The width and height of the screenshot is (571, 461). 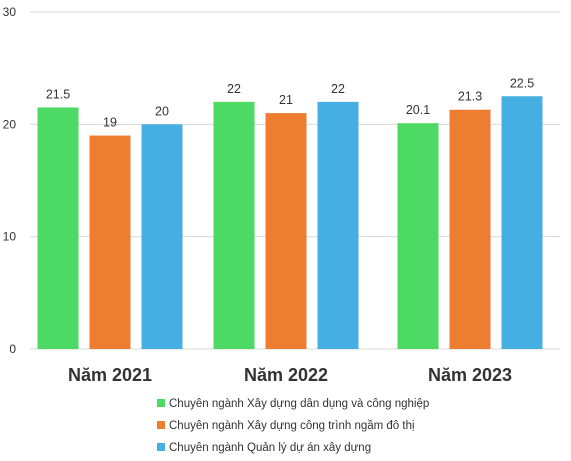 What do you see at coordinates (286, 100) in the screenshot?
I see `data-label: 21` at bounding box center [286, 100].